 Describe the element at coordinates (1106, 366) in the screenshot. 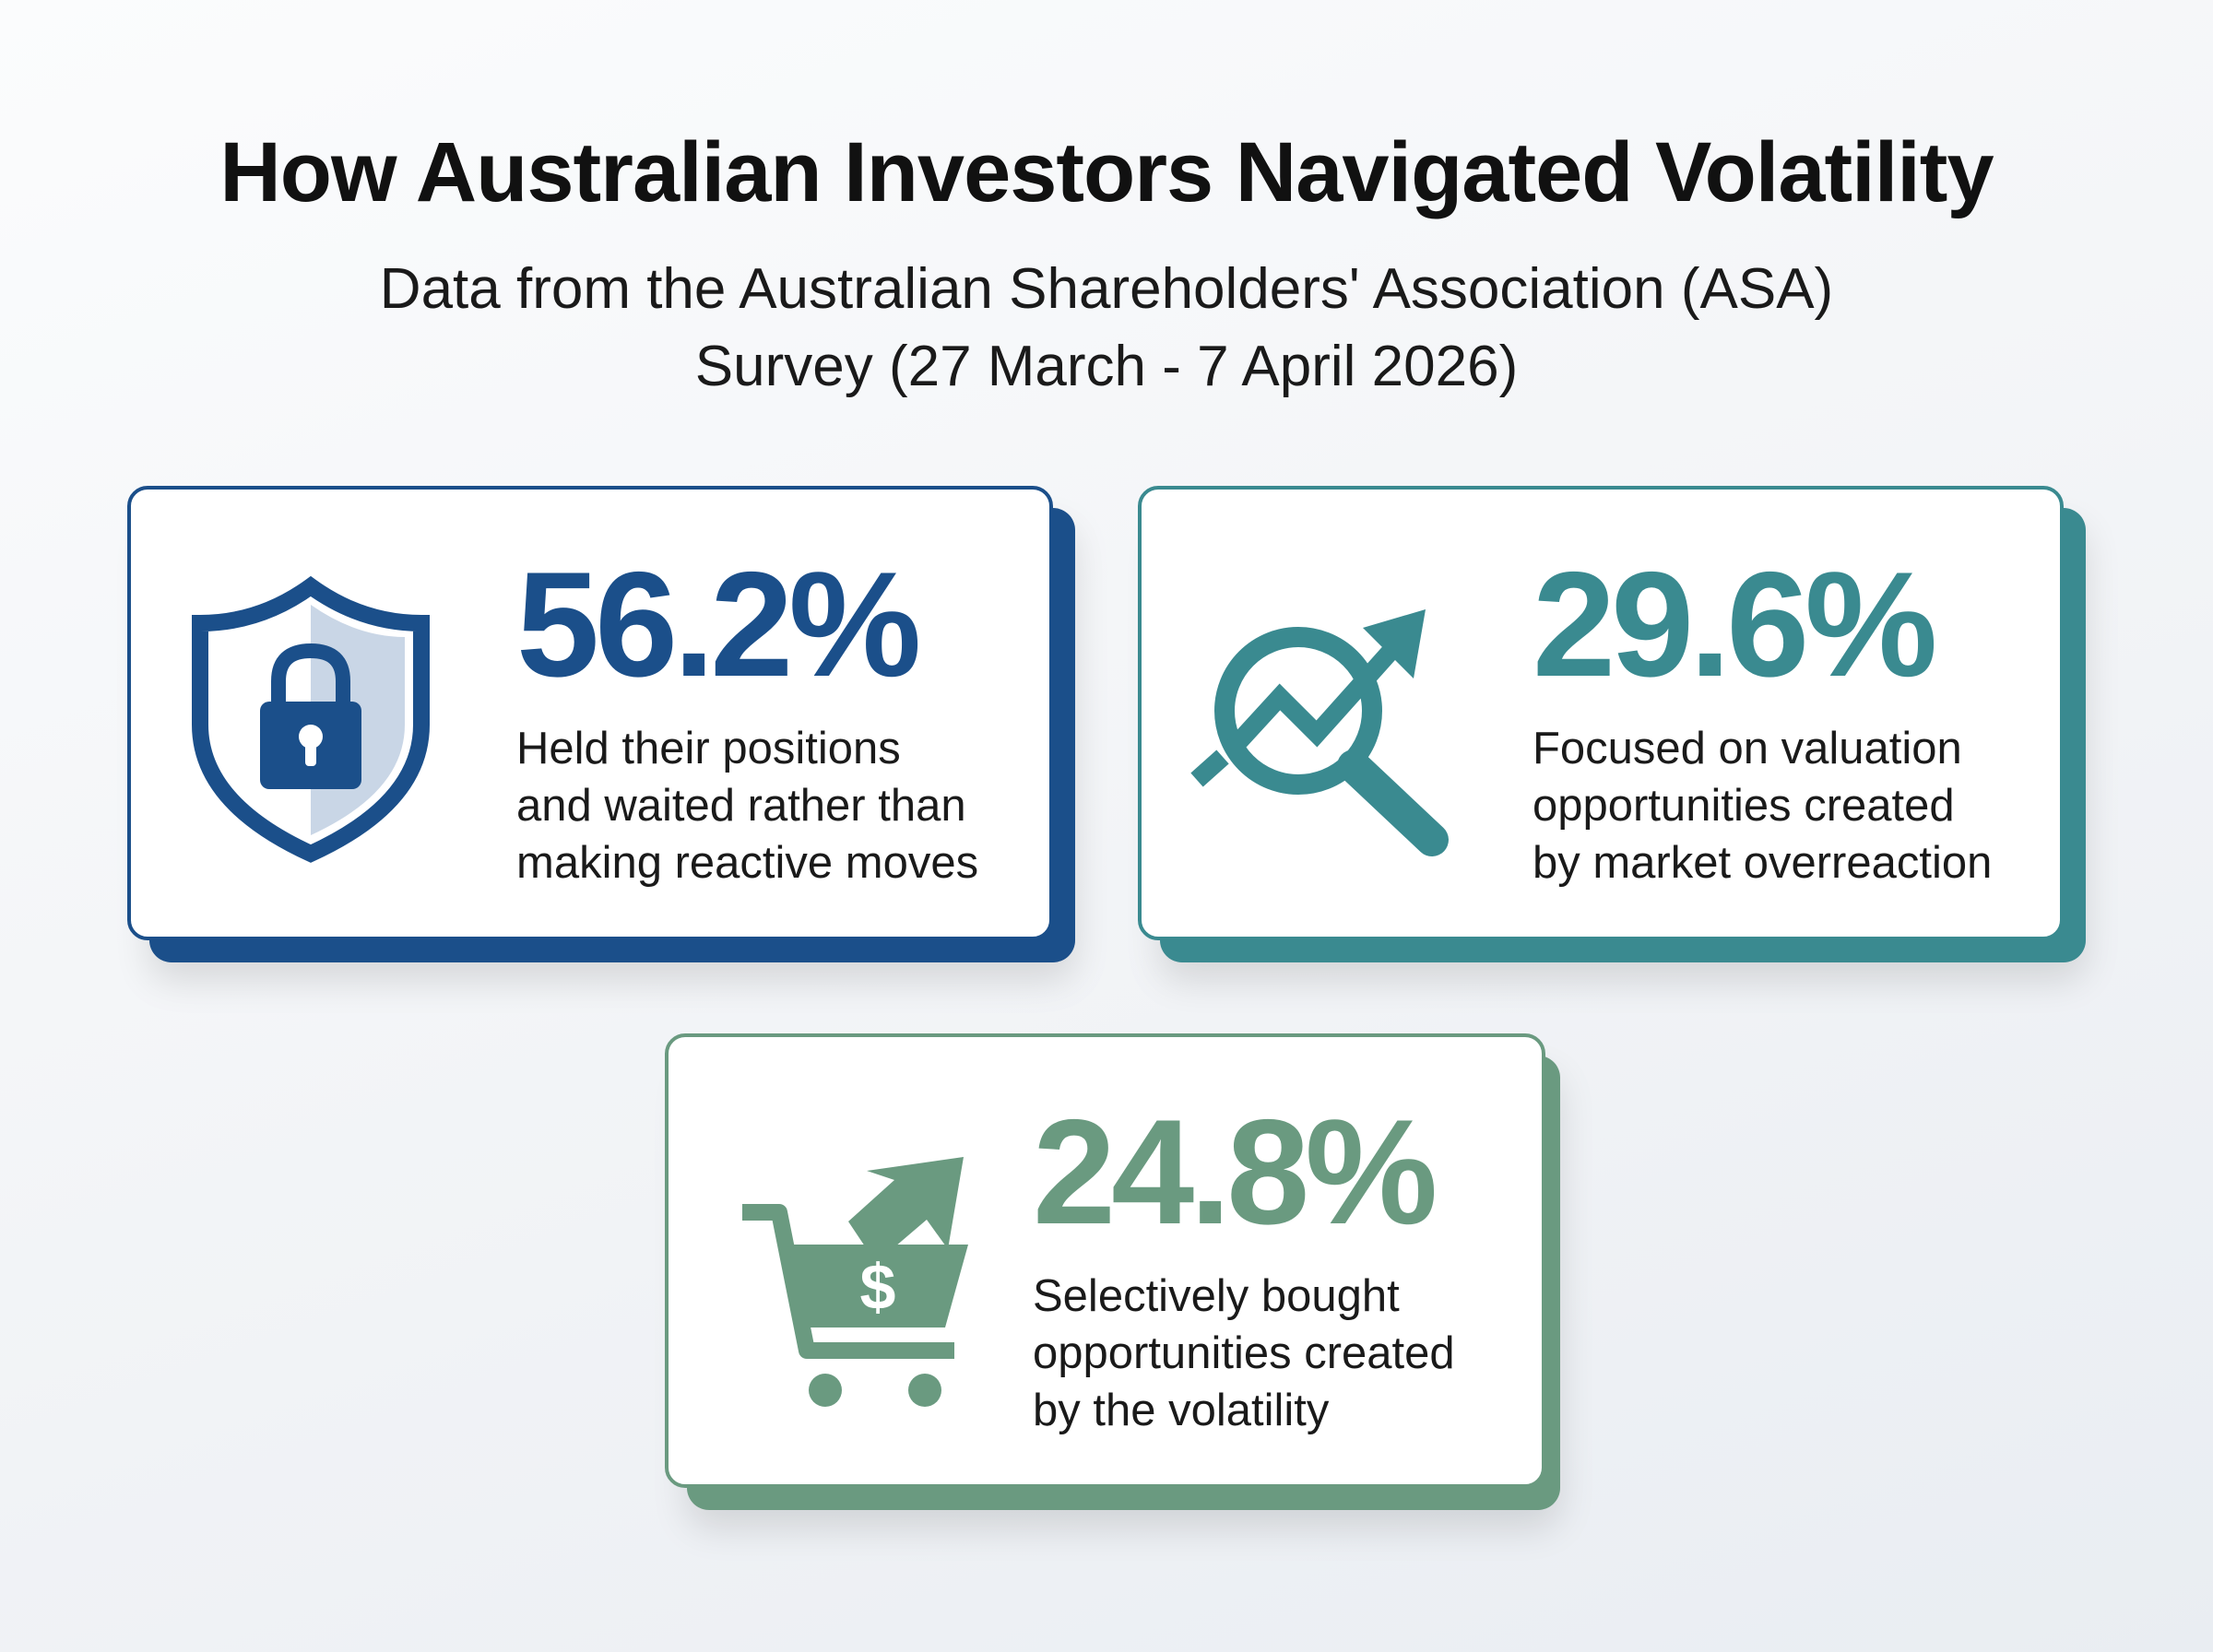

I see `subtitle-line: Survey (27 March - 7 April 2026)` at that location.